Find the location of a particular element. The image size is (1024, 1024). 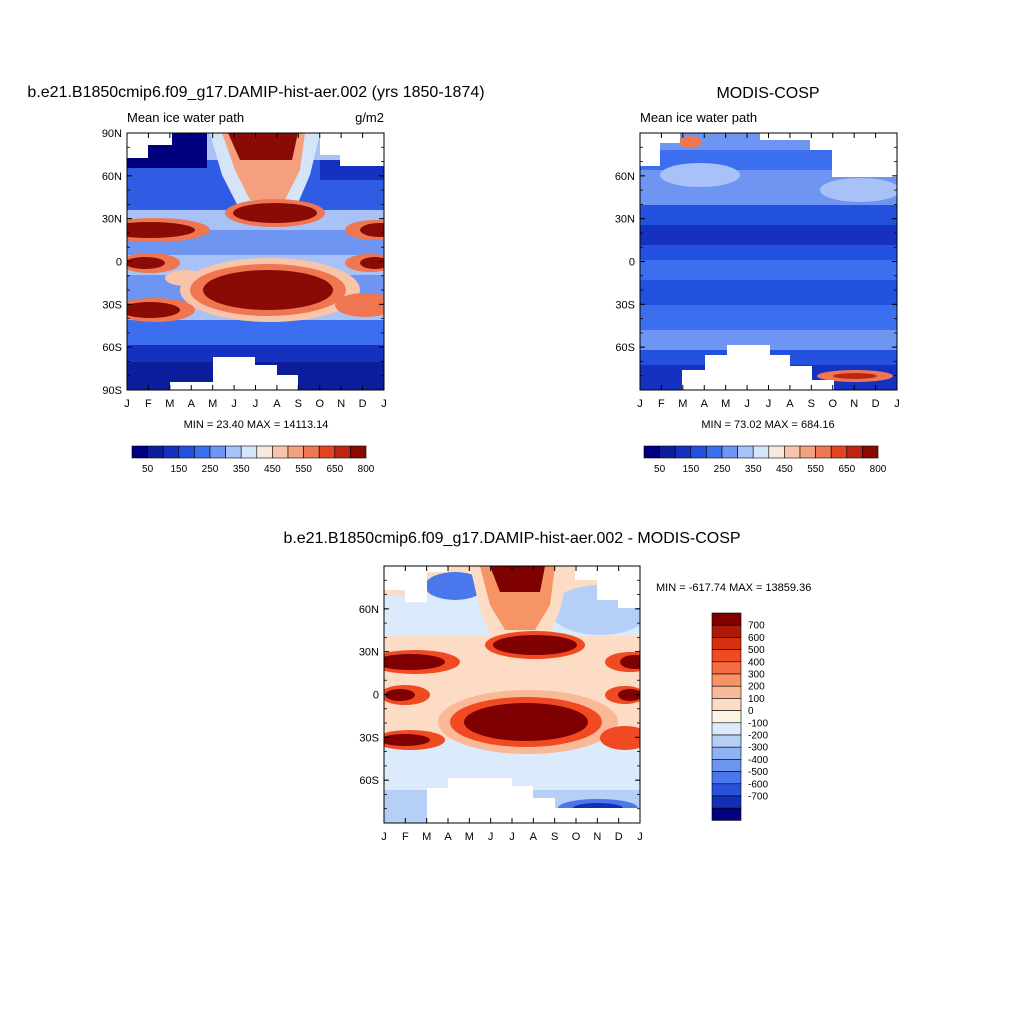

panel3-heatmap is located at coordinates (512, 694).